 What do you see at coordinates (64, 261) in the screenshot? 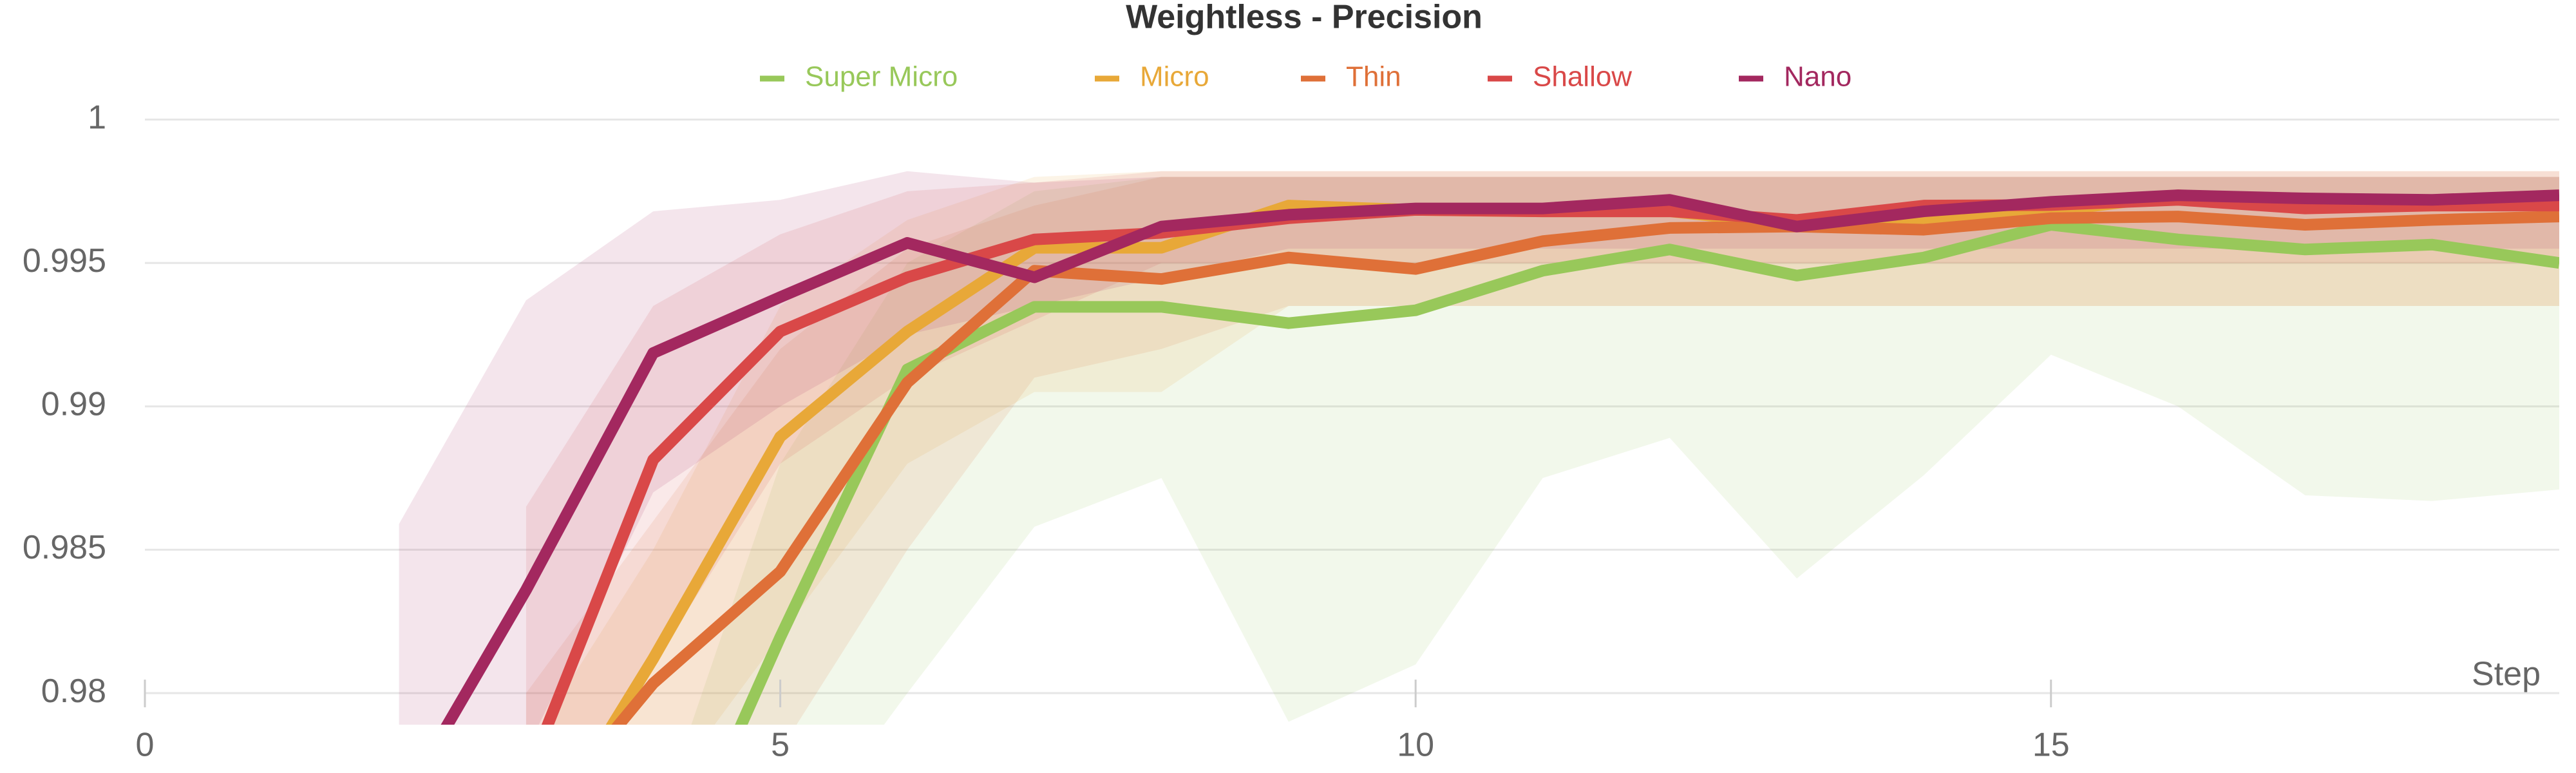
I see `y-tick-label: 0.995` at bounding box center [64, 261].